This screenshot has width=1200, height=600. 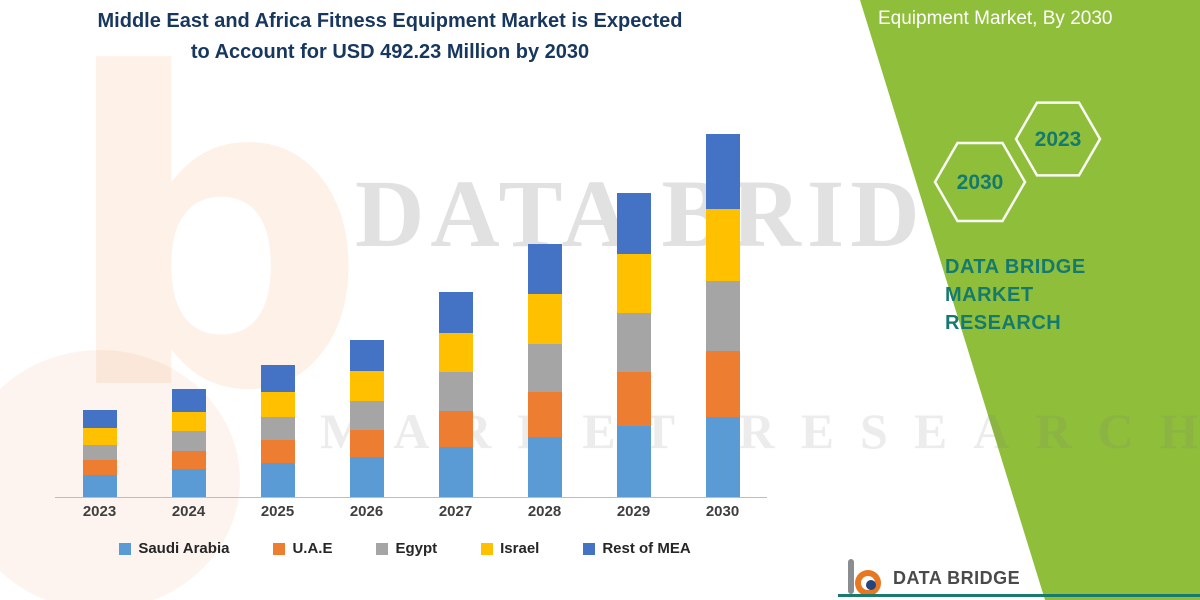 I want to click on bar-segment-saudi-arabia-2024, so click(x=188, y=483).